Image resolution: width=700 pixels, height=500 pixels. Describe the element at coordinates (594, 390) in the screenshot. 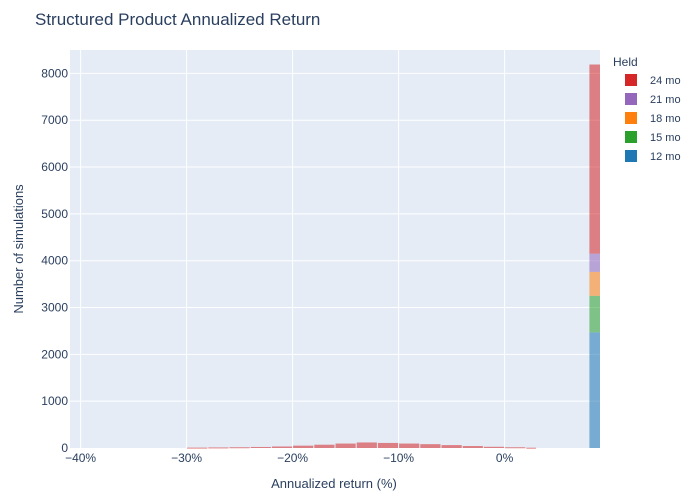

I see `bar-autocall-12mo` at that location.